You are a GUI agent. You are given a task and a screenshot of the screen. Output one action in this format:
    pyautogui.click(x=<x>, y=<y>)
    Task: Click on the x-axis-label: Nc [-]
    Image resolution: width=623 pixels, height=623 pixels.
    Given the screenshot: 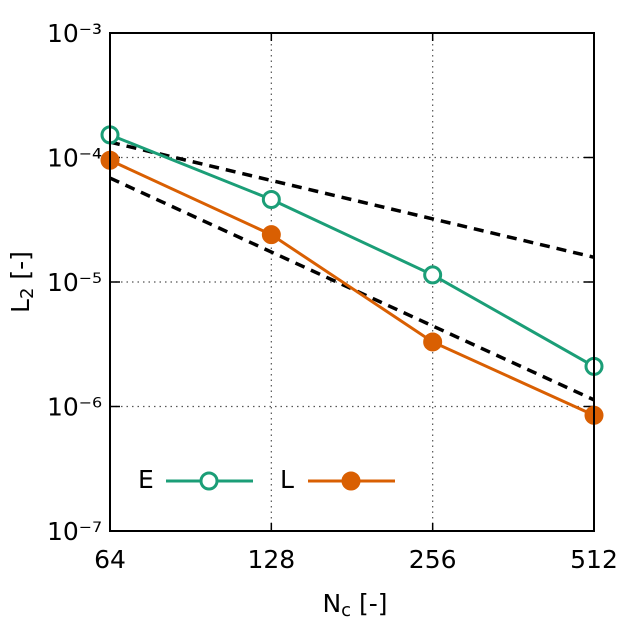 What is the action you would take?
    pyautogui.click(x=354, y=605)
    